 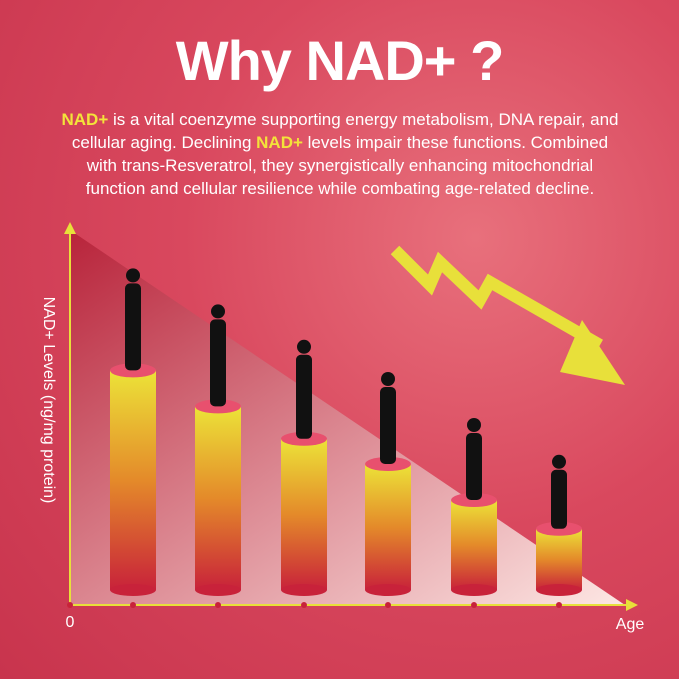 I want to click on x-axis-label: Age, so click(x=630, y=624).